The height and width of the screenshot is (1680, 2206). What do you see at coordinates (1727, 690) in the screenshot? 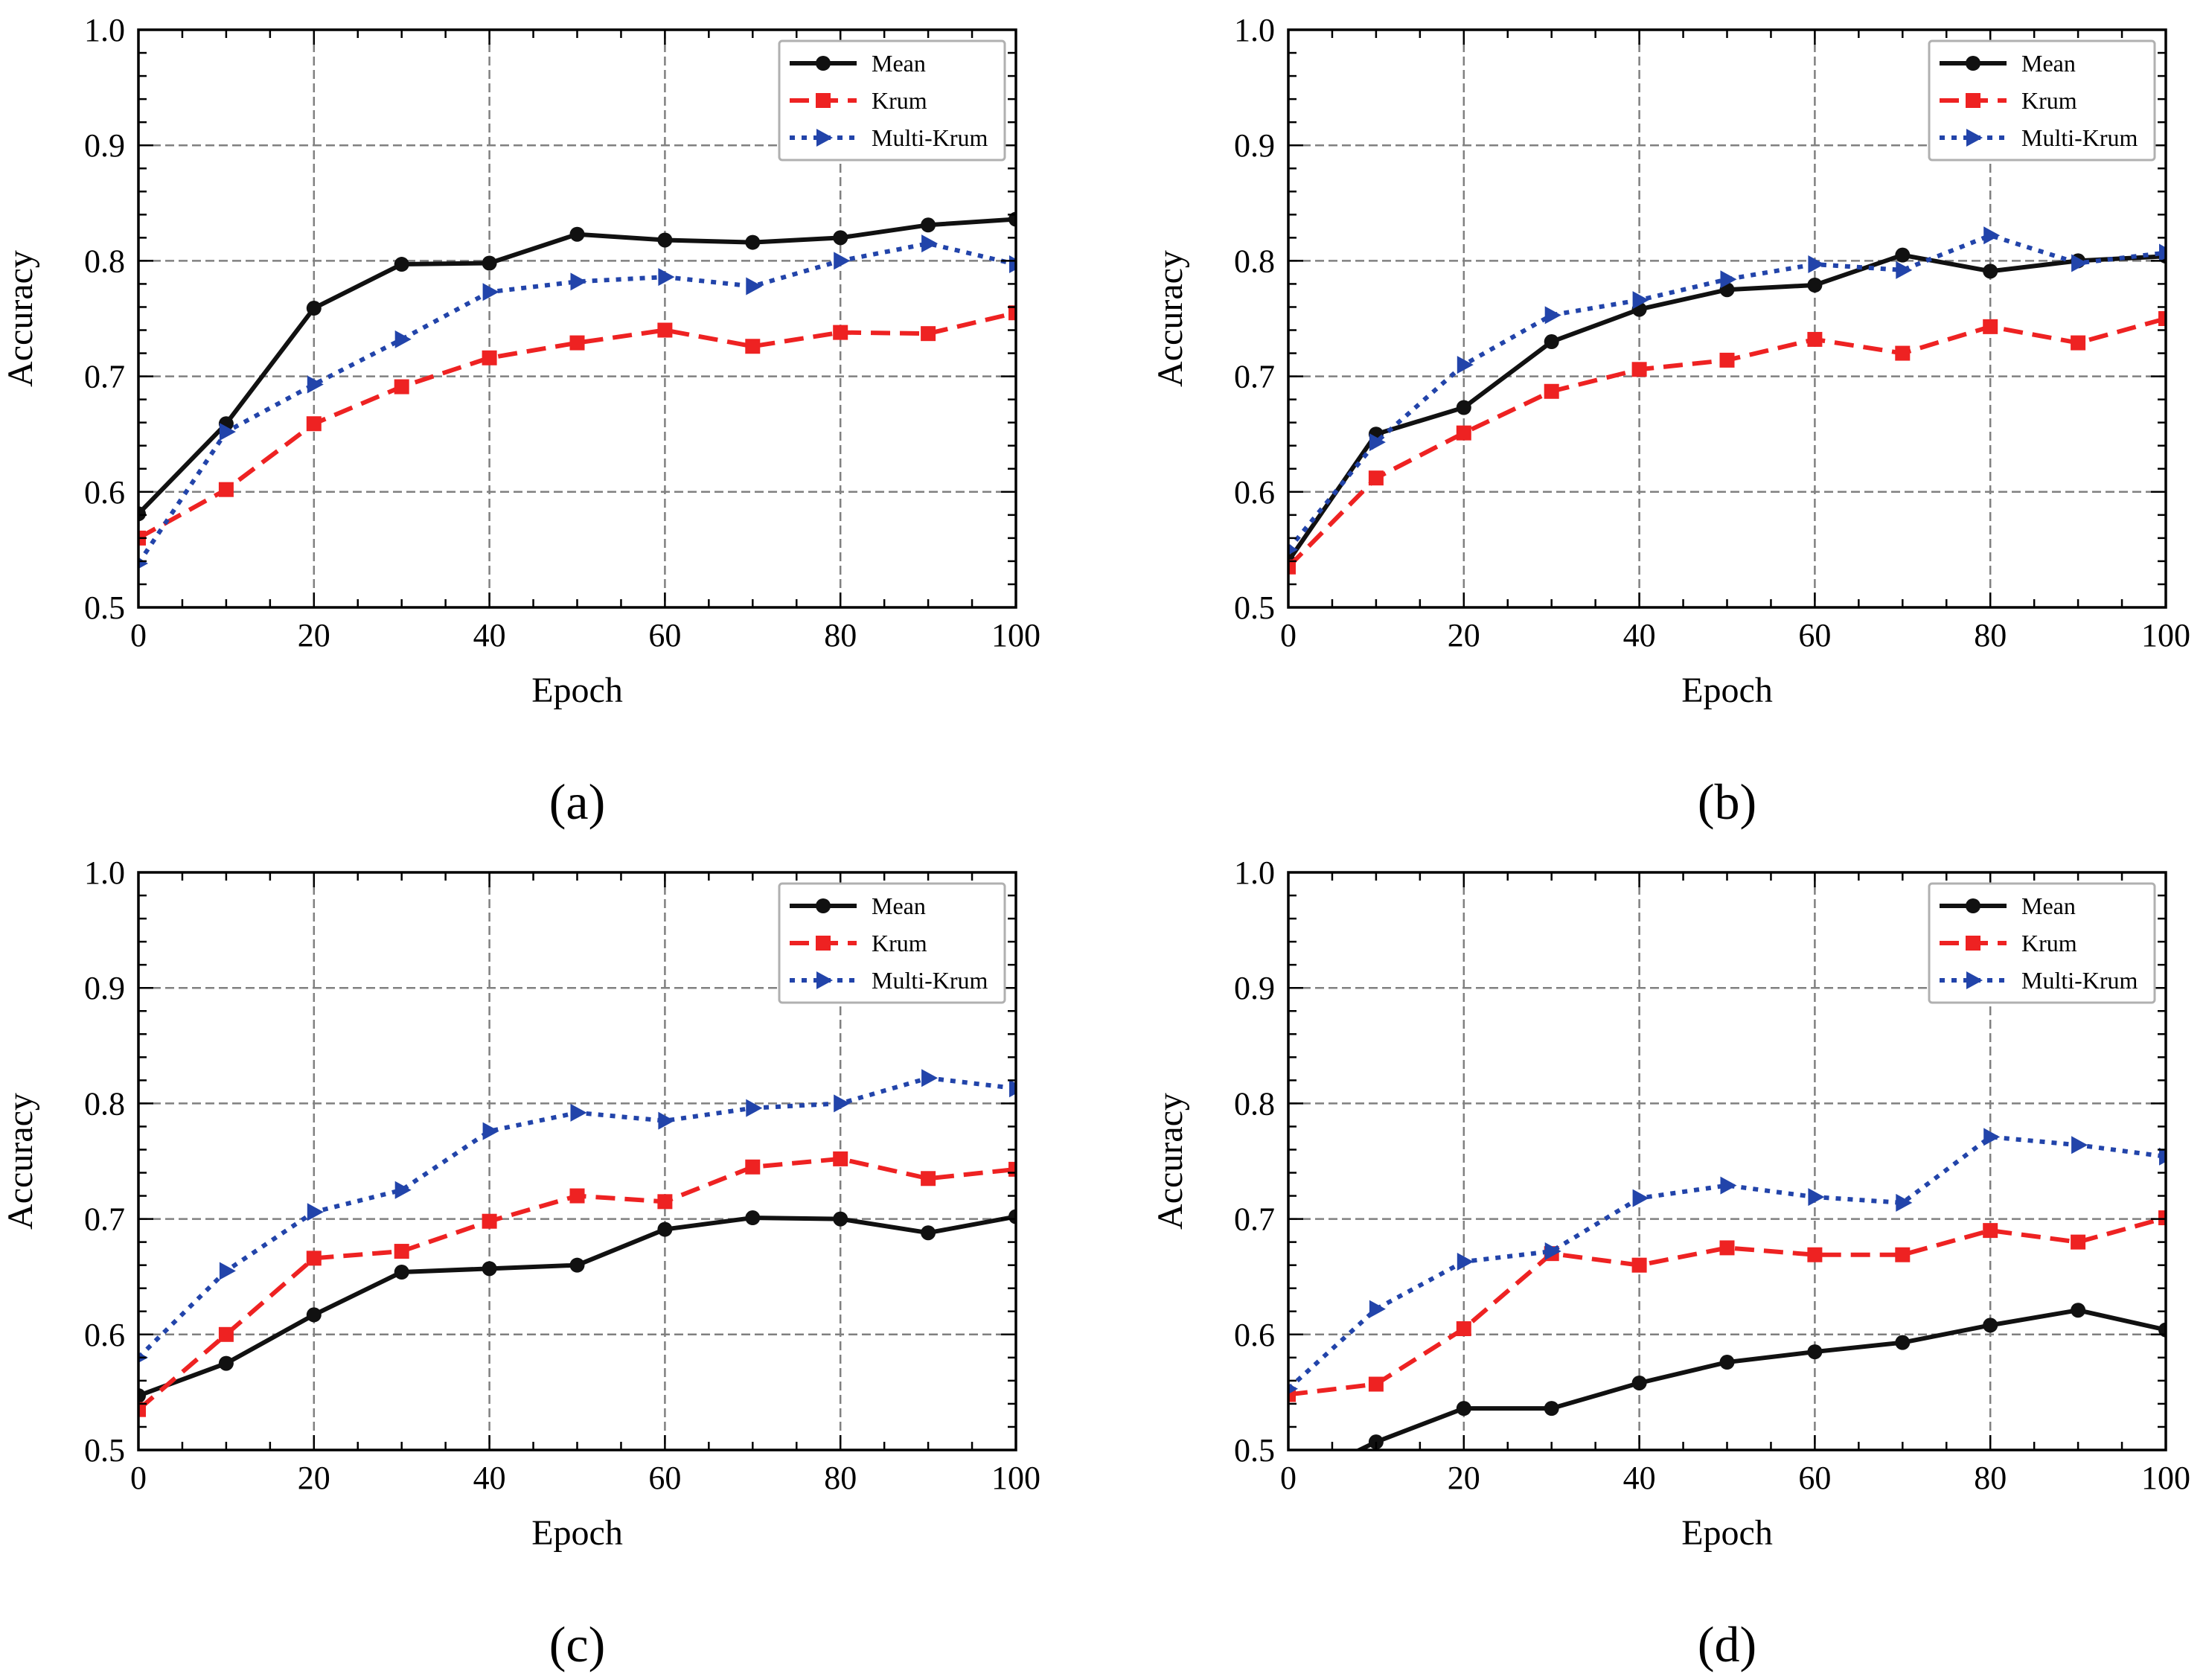
I see `x-axis-label: Epoch` at bounding box center [1727, 690].